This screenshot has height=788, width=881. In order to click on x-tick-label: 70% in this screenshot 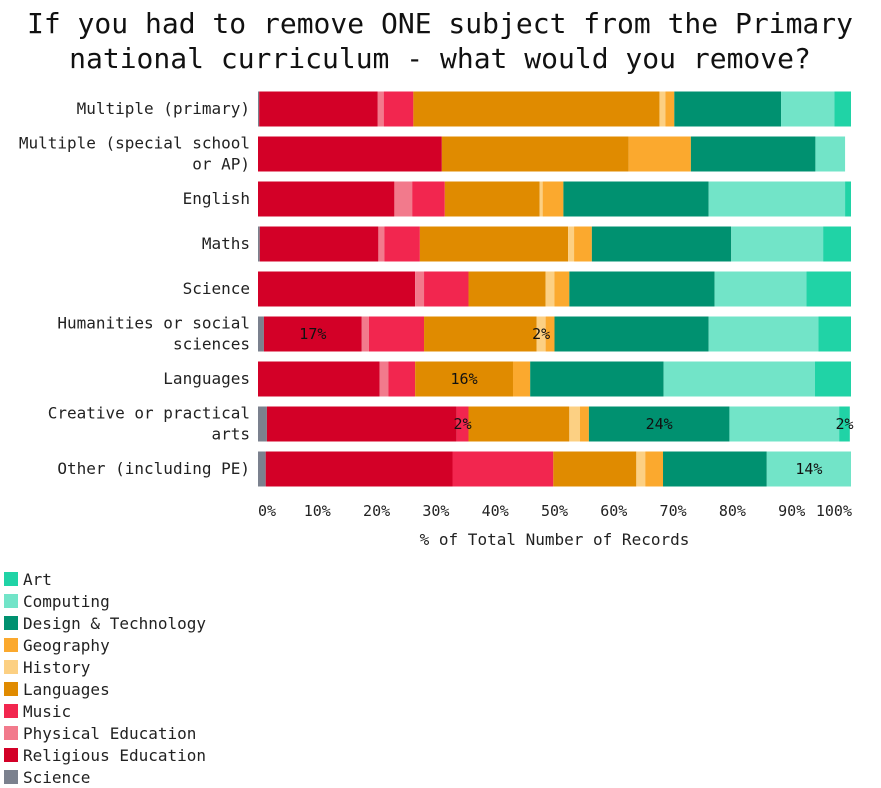, I will do `click(673, 511)`.